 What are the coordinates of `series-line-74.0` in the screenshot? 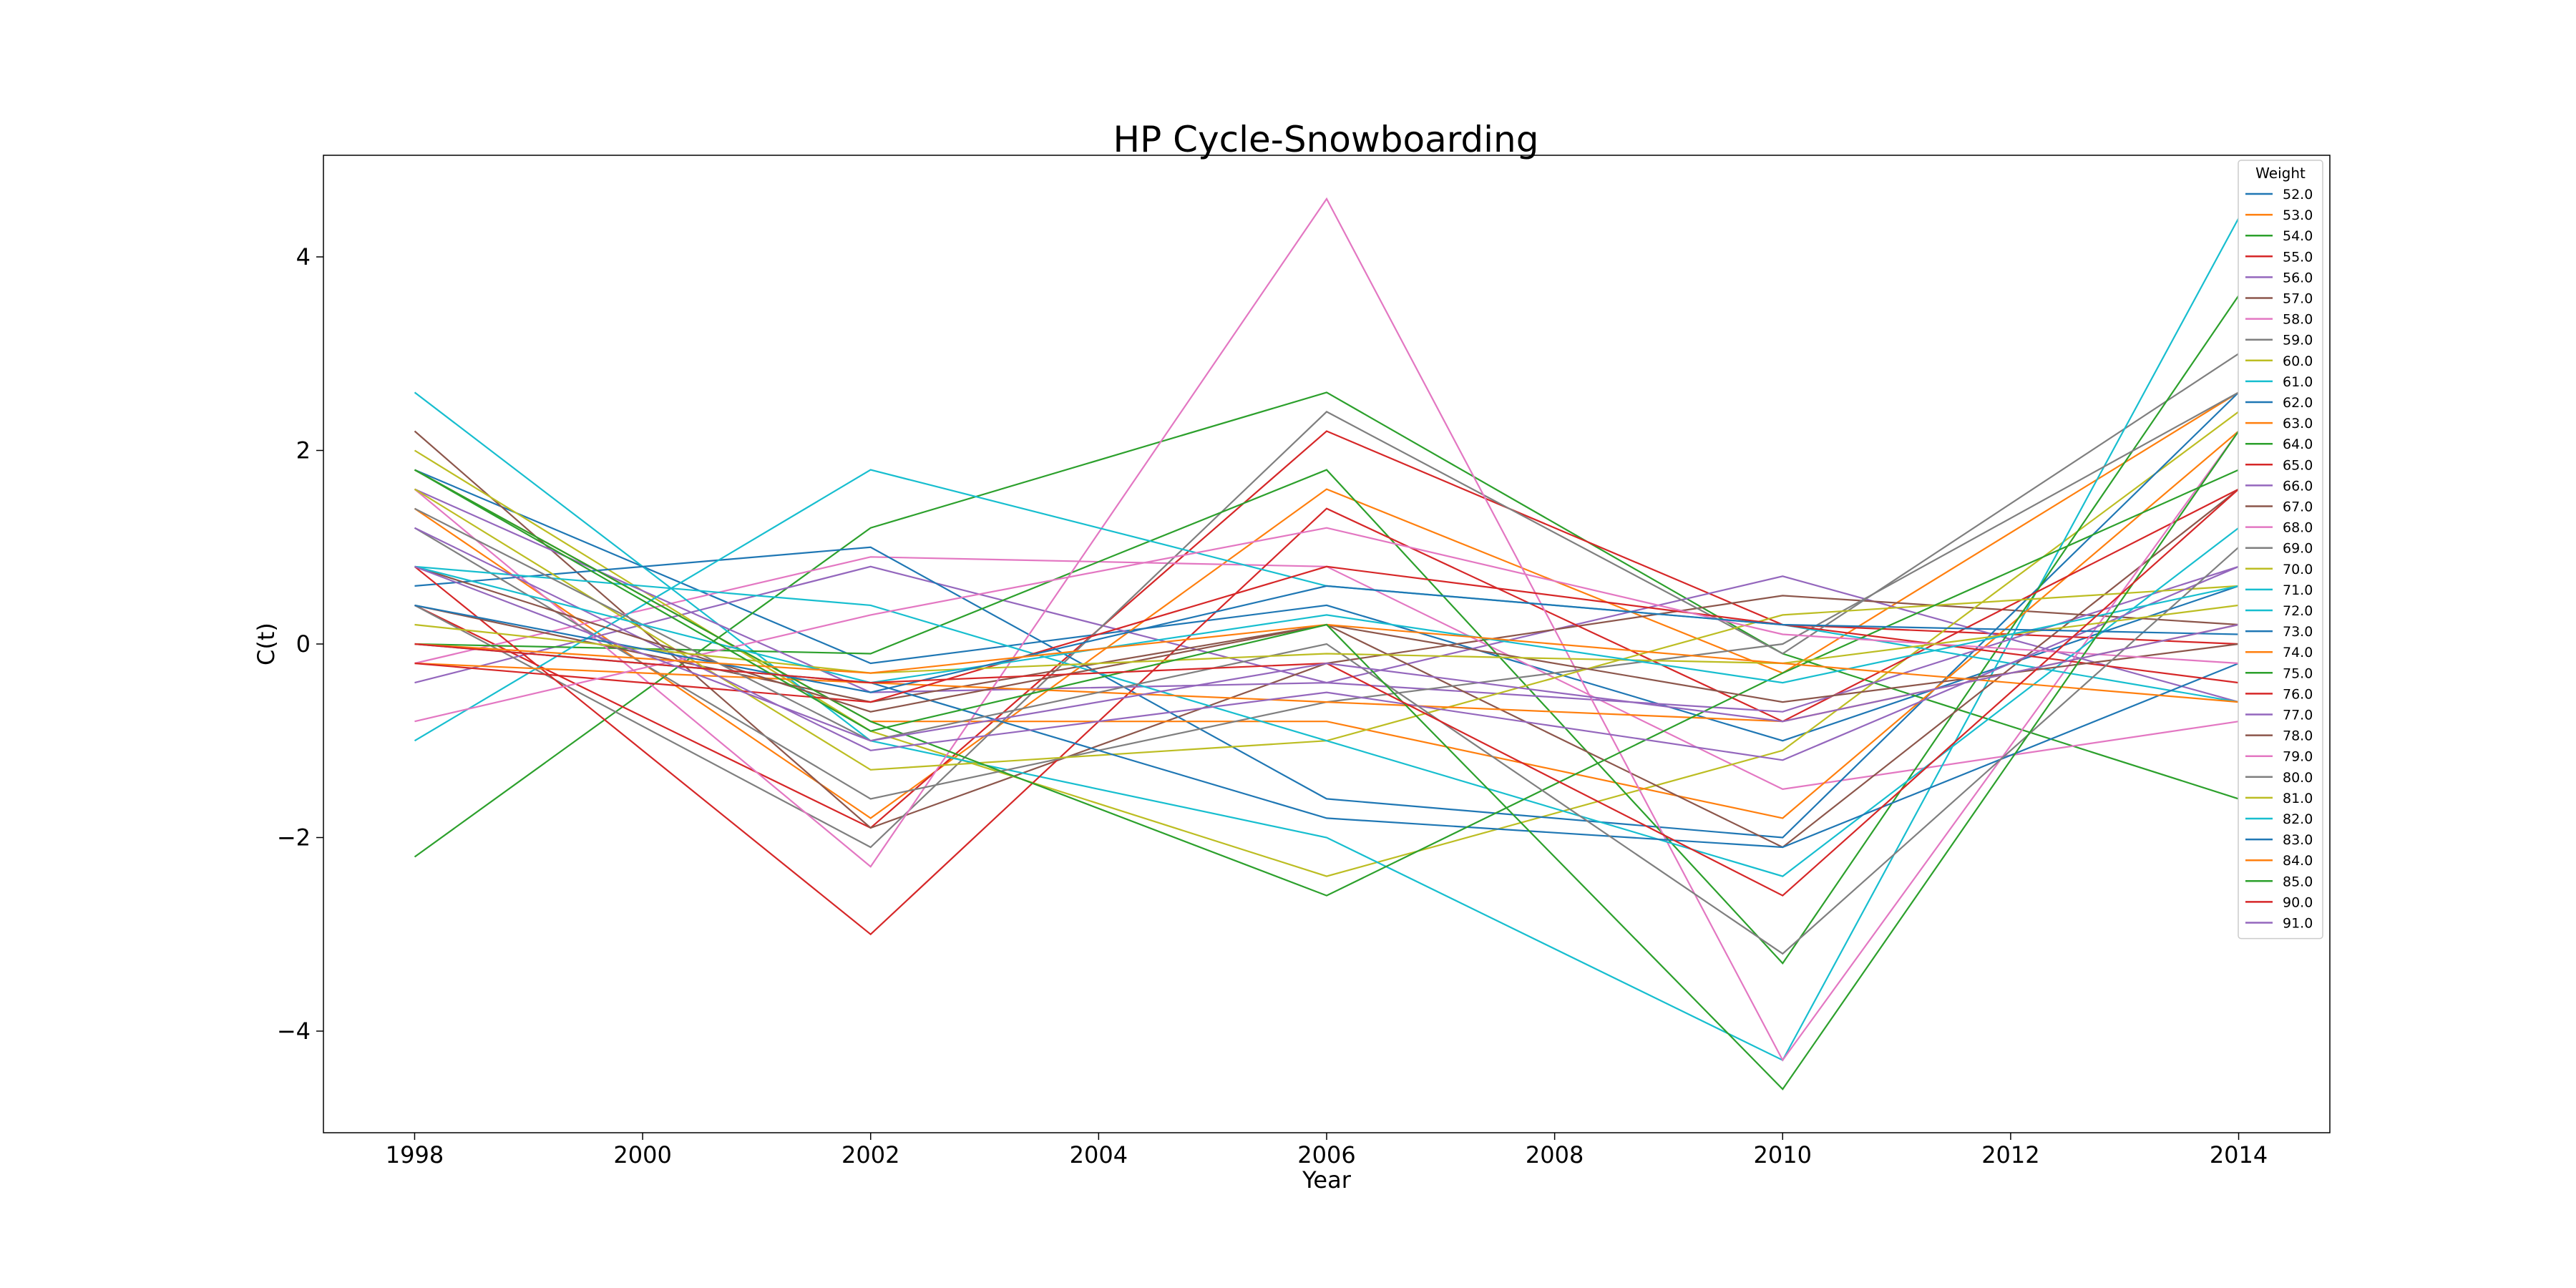 It's located at (1326, 673).